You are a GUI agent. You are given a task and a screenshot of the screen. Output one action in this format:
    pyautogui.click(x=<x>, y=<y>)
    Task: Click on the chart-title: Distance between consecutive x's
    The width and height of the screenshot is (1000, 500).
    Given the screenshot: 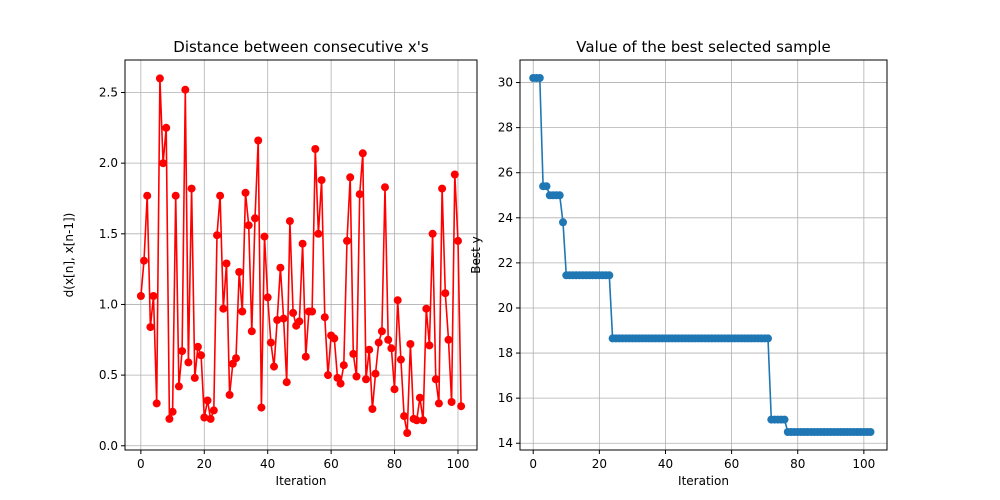 What is the action you would take?
    pyautogui.click(x=301, y=47)
    